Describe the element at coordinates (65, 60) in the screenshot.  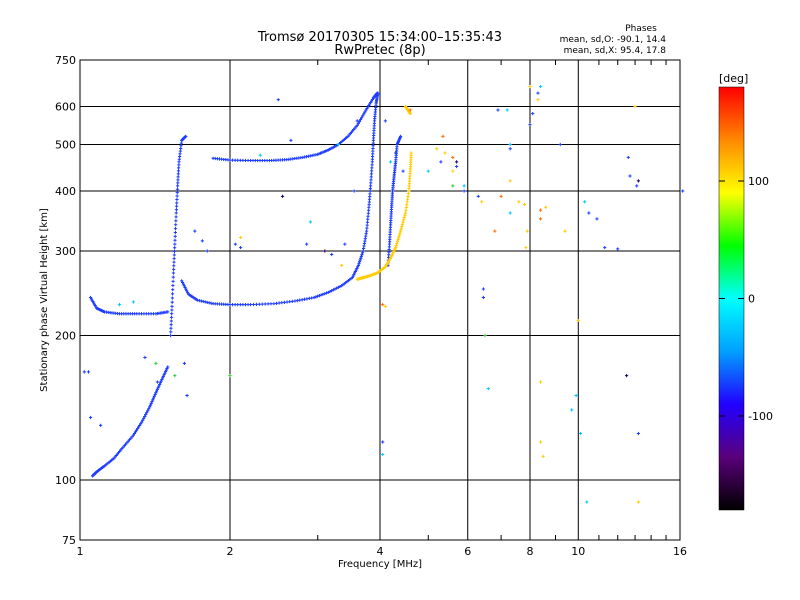
I see `y-tick-label: 750` at that location.